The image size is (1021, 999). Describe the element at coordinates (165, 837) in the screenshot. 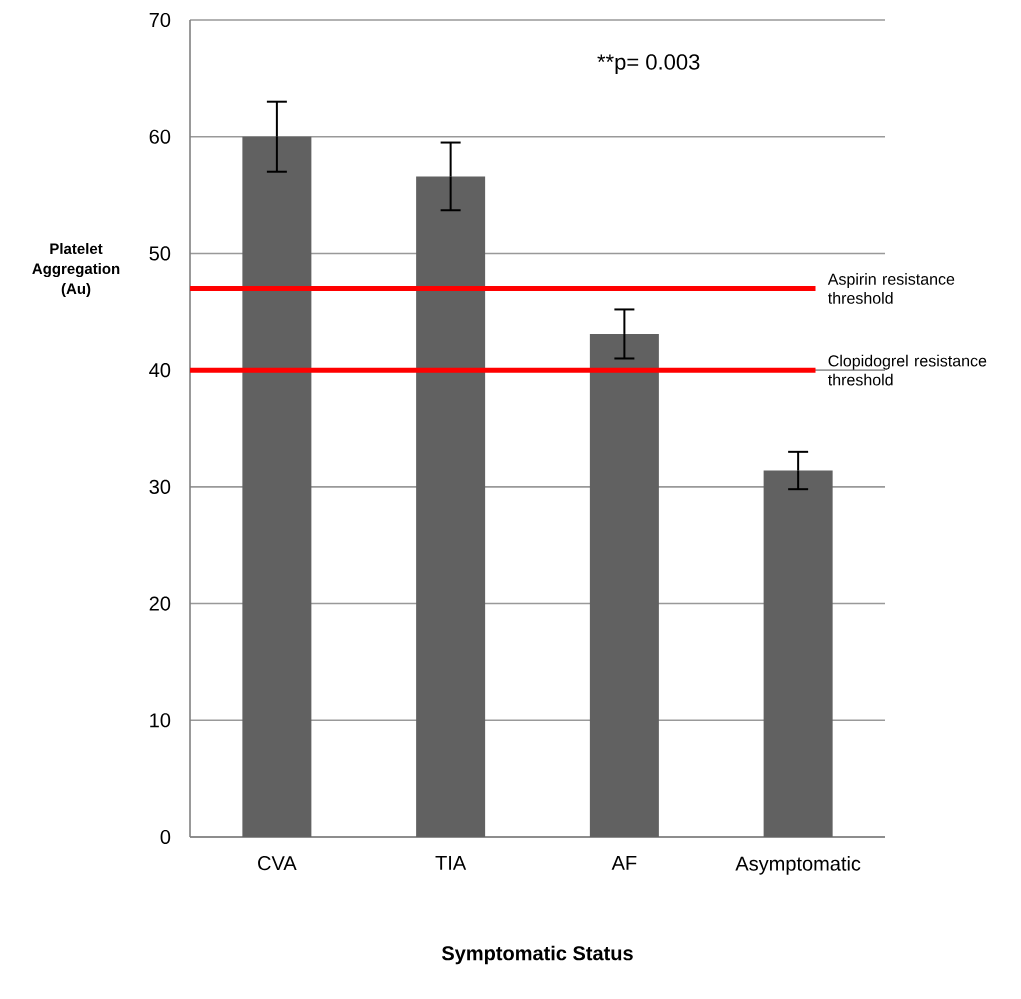

I see `y-tick-label: 0` at that location.